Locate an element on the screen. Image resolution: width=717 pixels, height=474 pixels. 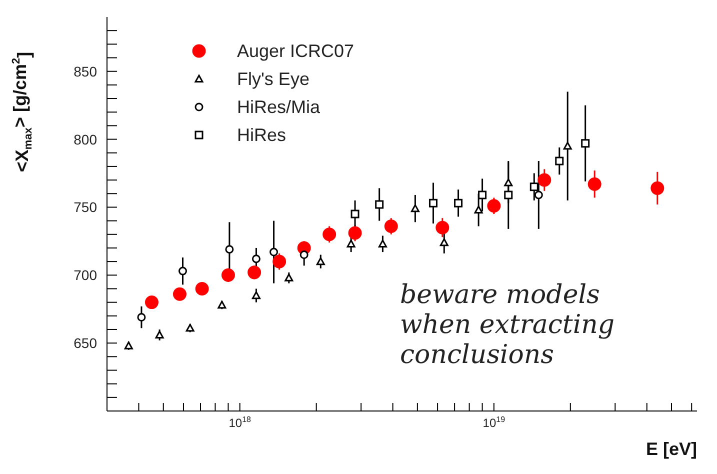
y-tick-label: 800 is located at coordinates (86, 139).